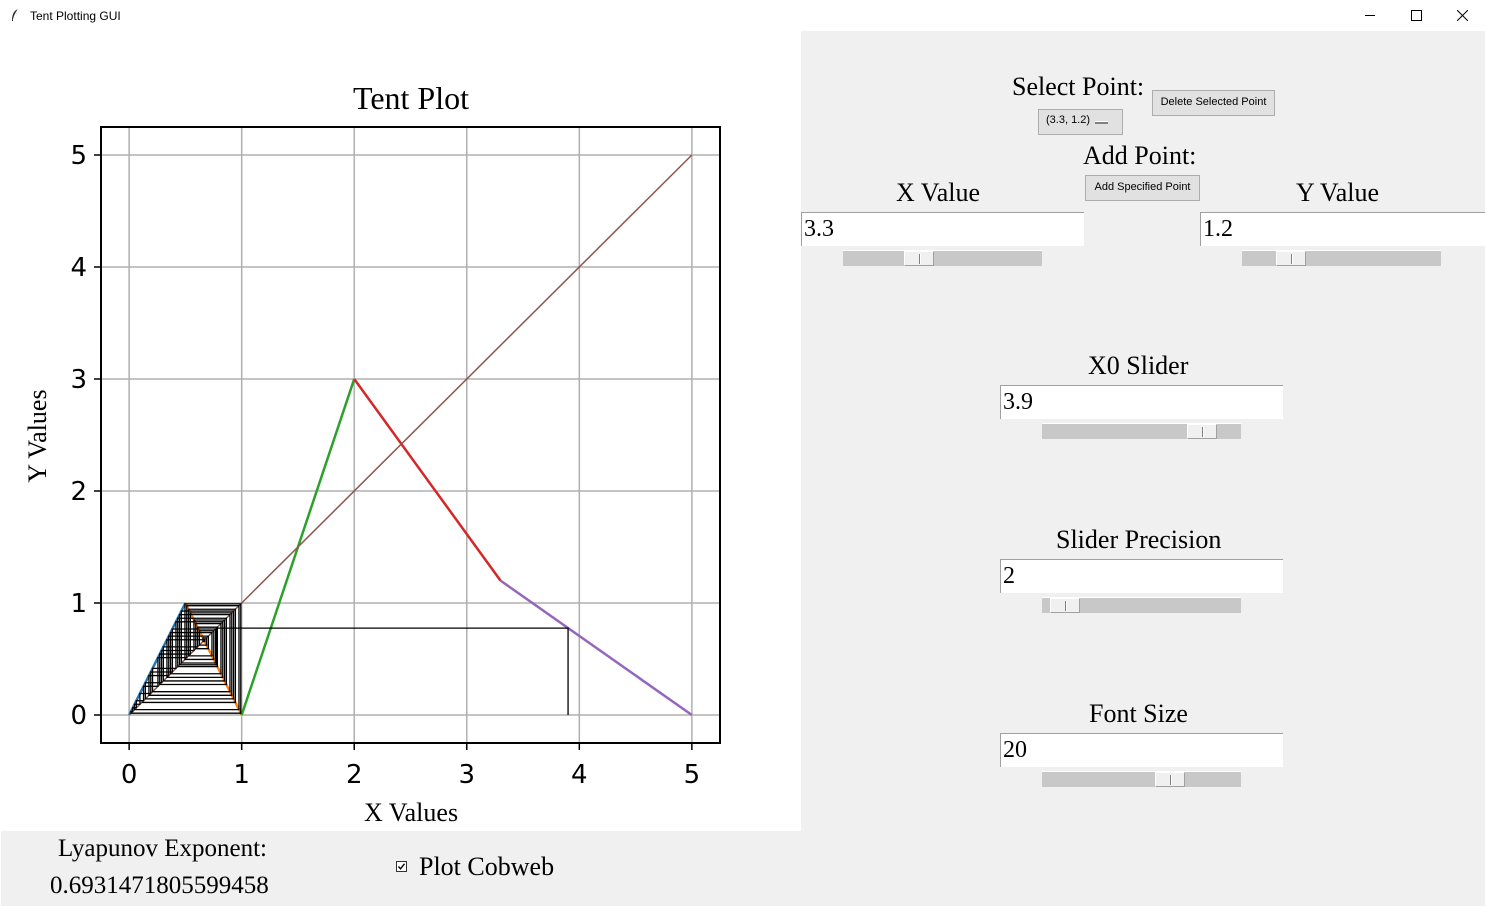  I want to click on y-tick-label: 2, so click(78, 492).